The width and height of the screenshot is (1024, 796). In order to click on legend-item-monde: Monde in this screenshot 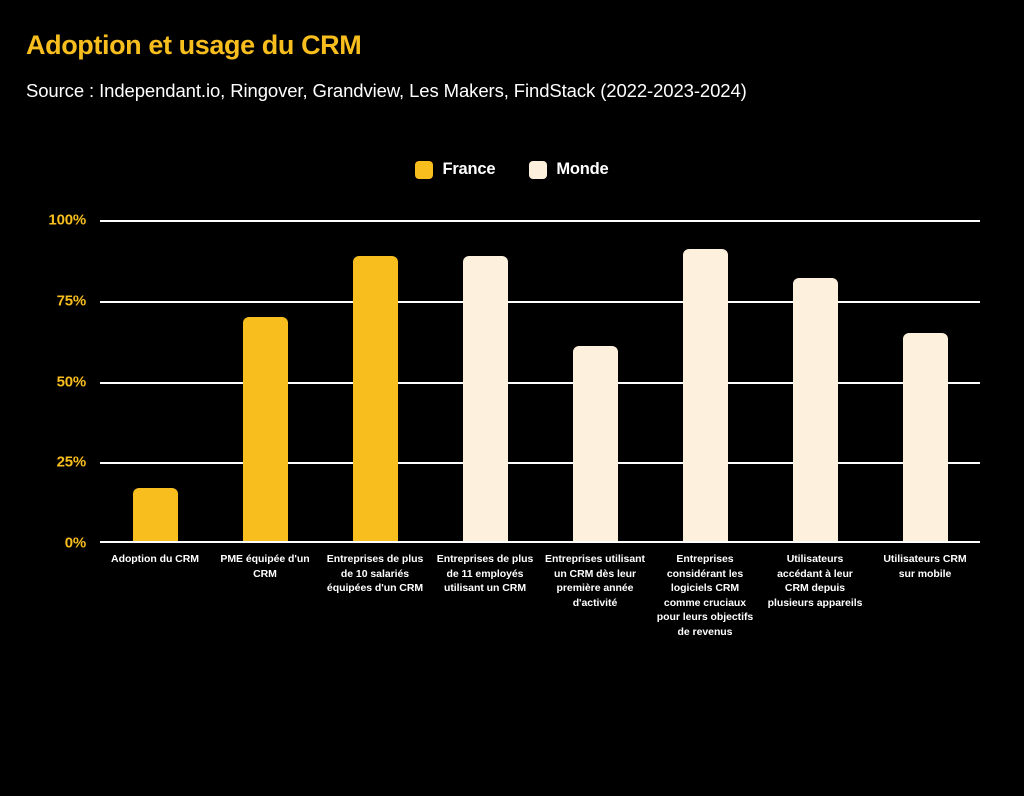, I will do `click(569, 169)`.